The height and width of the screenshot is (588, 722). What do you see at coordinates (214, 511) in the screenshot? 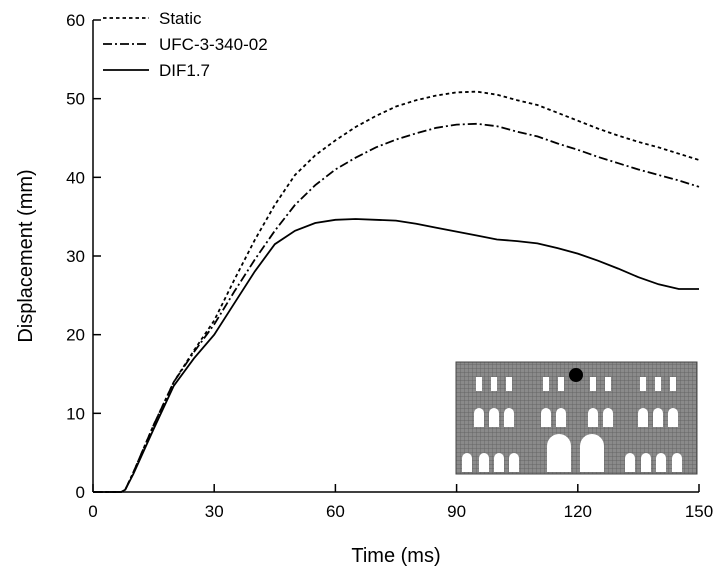
I see `x-tick-label: 30` at bounding box center [214, 511].